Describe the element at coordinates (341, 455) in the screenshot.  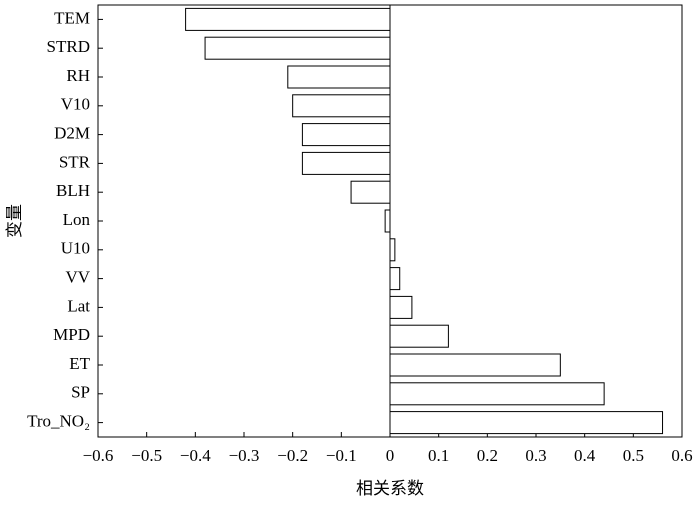
I see `x-tick-label: −0.1` at that location.